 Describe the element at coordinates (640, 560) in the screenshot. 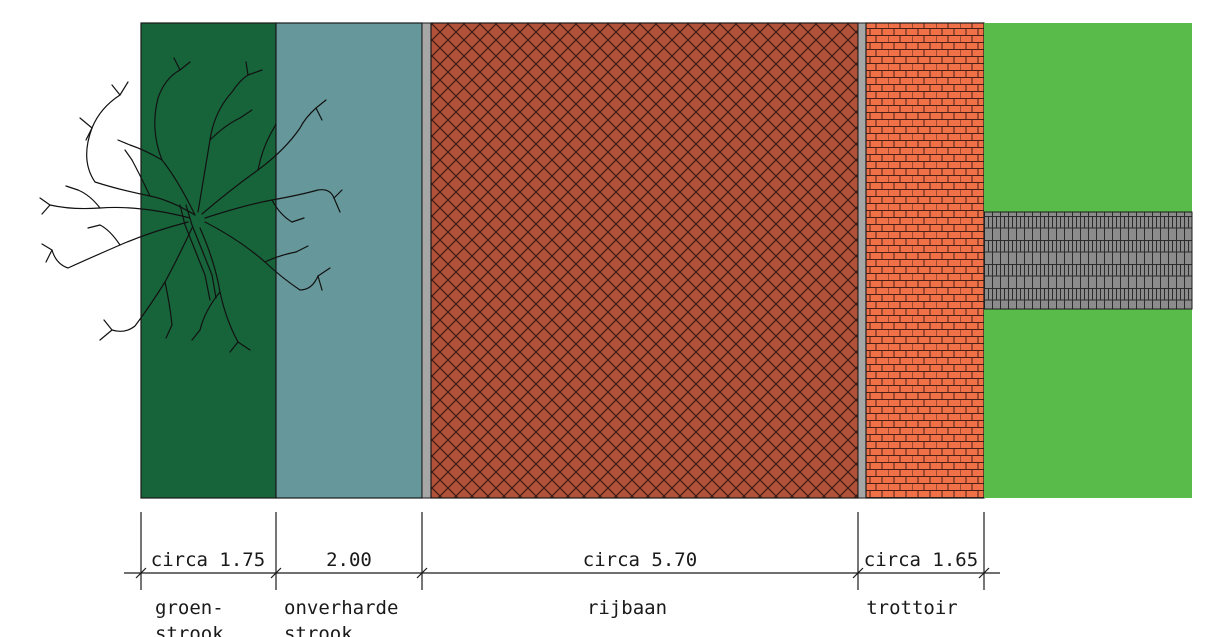

I see `dim-label-rijbaan: circa 5.70` at that location.